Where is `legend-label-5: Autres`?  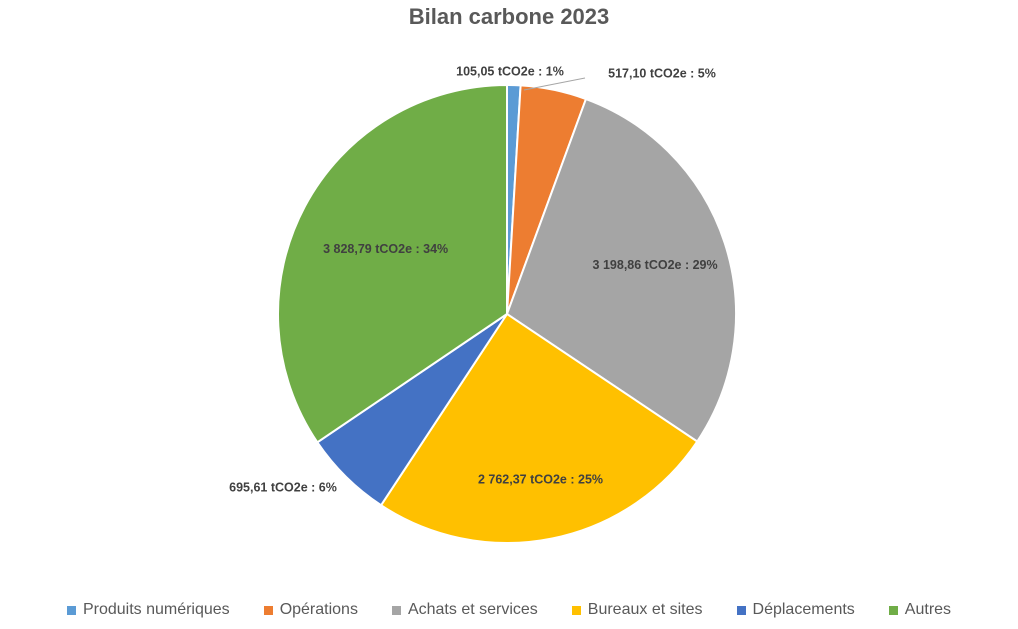
legend-label-5: Autres is located at coordinates (928, 609).